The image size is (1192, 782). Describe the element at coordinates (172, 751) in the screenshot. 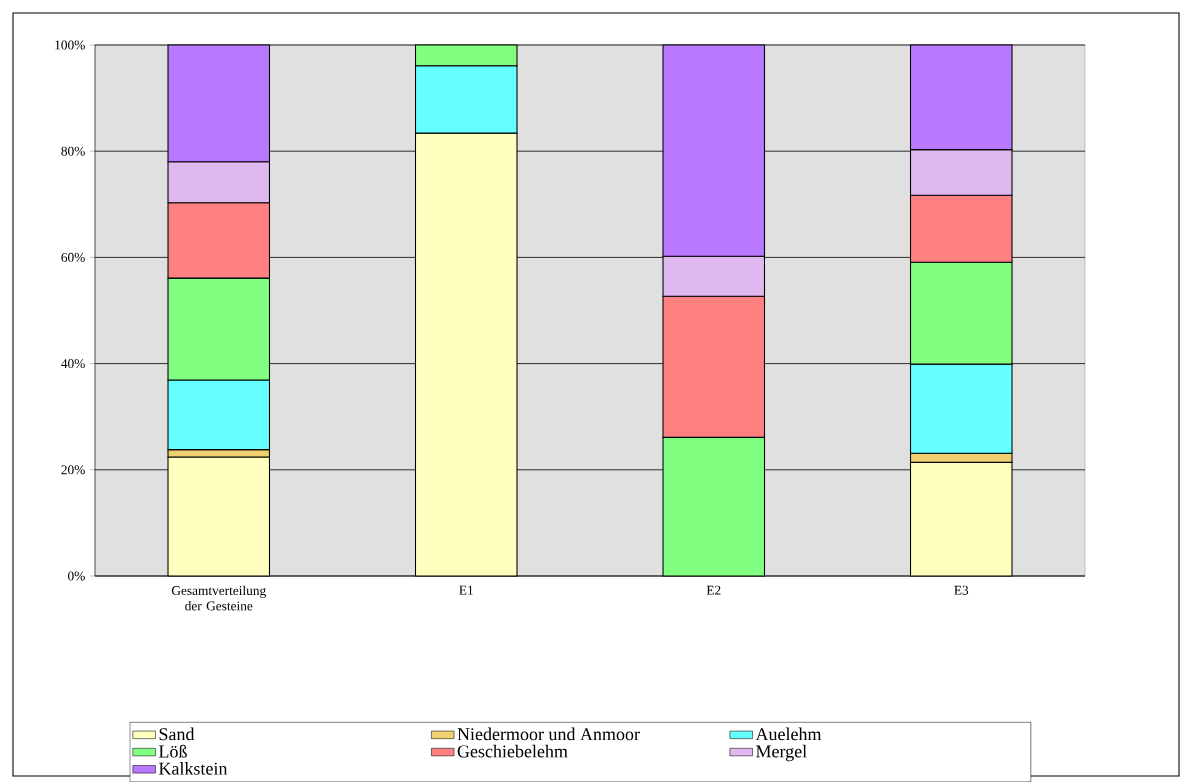

I see `legend-label: Löß` at that location.